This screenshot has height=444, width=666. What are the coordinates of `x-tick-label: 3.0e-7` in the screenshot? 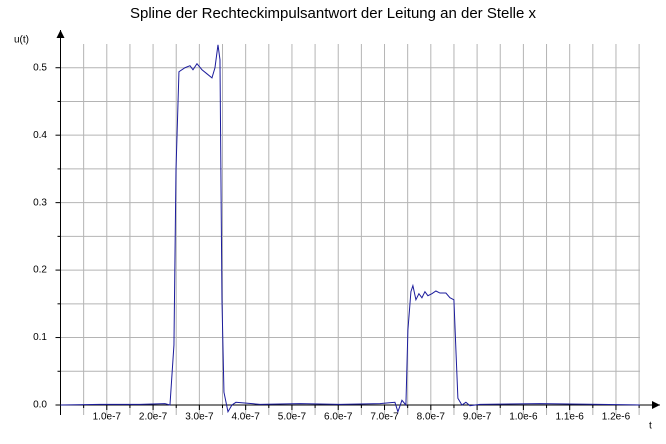 It's located at (199, 417).